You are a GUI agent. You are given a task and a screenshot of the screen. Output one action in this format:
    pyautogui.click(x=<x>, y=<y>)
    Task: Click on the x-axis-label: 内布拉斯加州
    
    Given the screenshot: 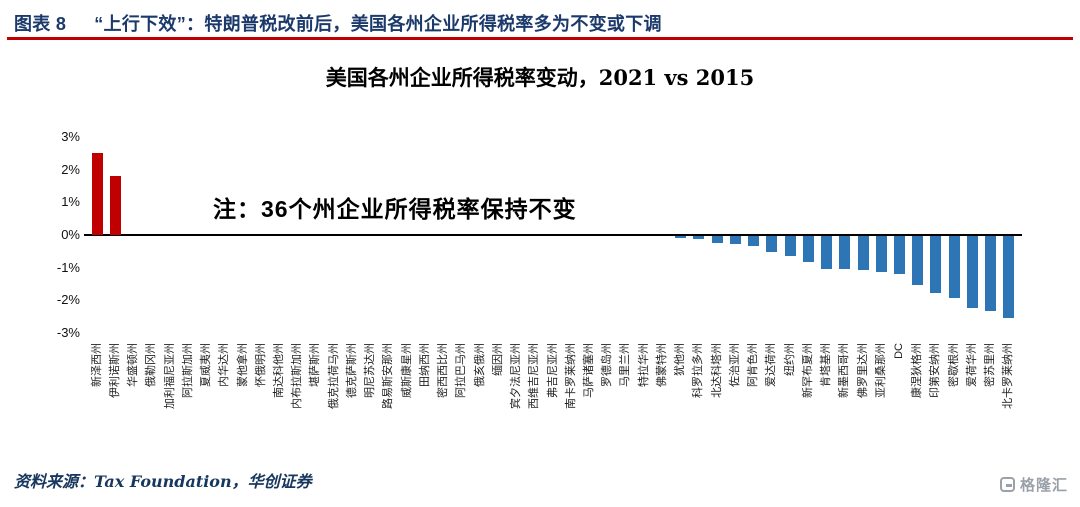 What is the action you would take?
    pyautogui.click(x=297, y=376)
    